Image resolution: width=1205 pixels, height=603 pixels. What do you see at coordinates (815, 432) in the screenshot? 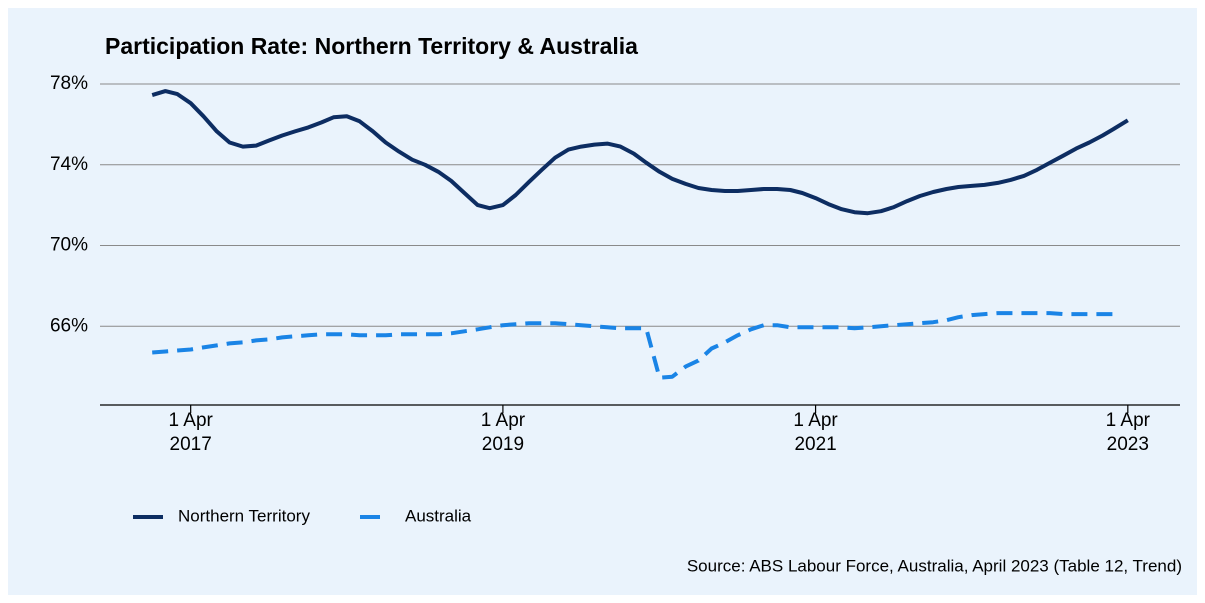
I see `x-tick-label: 1 Apr 2021` at bounding box center [815, 432].